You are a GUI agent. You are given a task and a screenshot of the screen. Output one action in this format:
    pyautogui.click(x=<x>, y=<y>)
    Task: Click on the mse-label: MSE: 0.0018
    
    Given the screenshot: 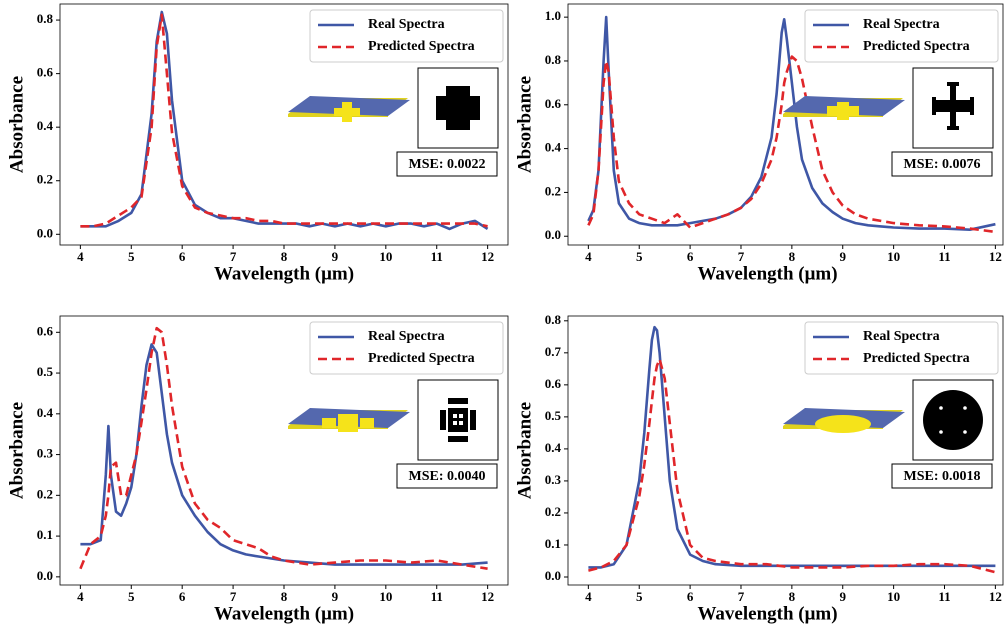 What is the action you would take?
    pyautogui.click(x=942, y=476)
    